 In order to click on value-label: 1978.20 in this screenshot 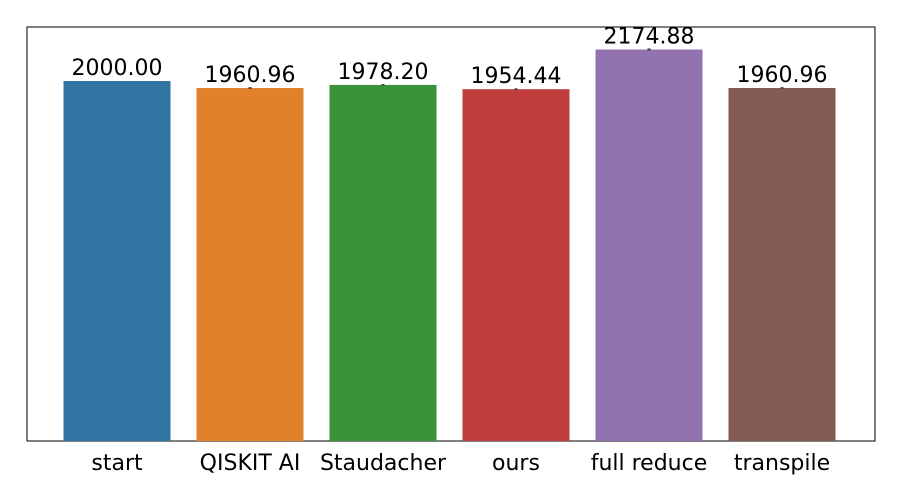, I will do `click(383, 72)`.